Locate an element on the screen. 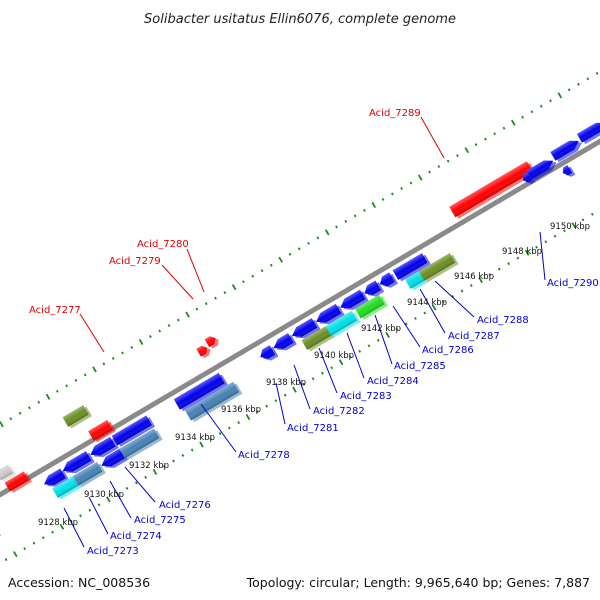 The image size is (600, 600). gene-label-acid-7277: Acid_7277 is located at coordinates (55, 310).